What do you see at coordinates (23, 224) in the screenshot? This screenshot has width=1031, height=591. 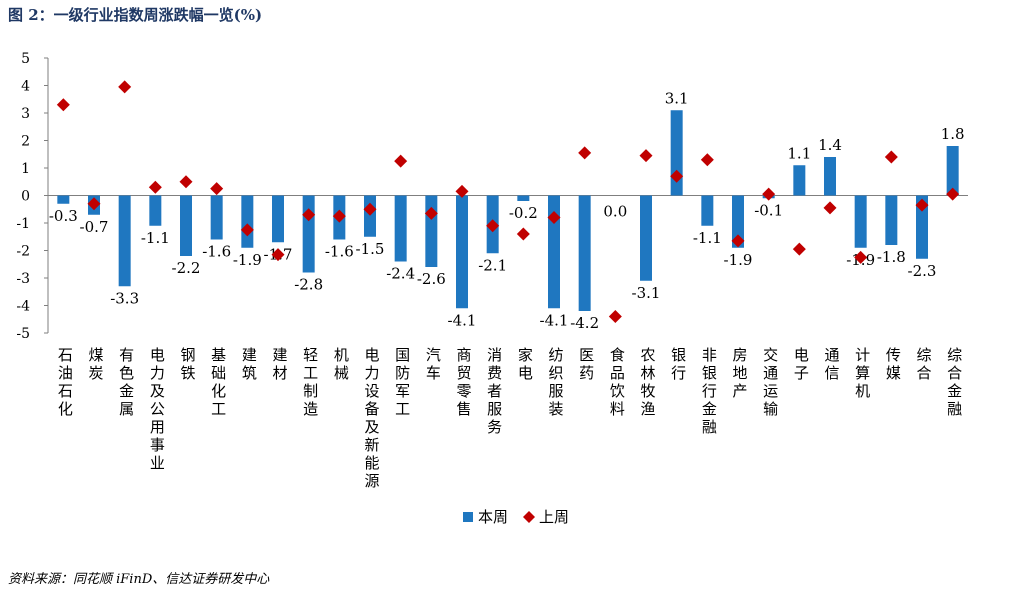 I see `y-tick-label: -1` at bounding box center [23, 224].